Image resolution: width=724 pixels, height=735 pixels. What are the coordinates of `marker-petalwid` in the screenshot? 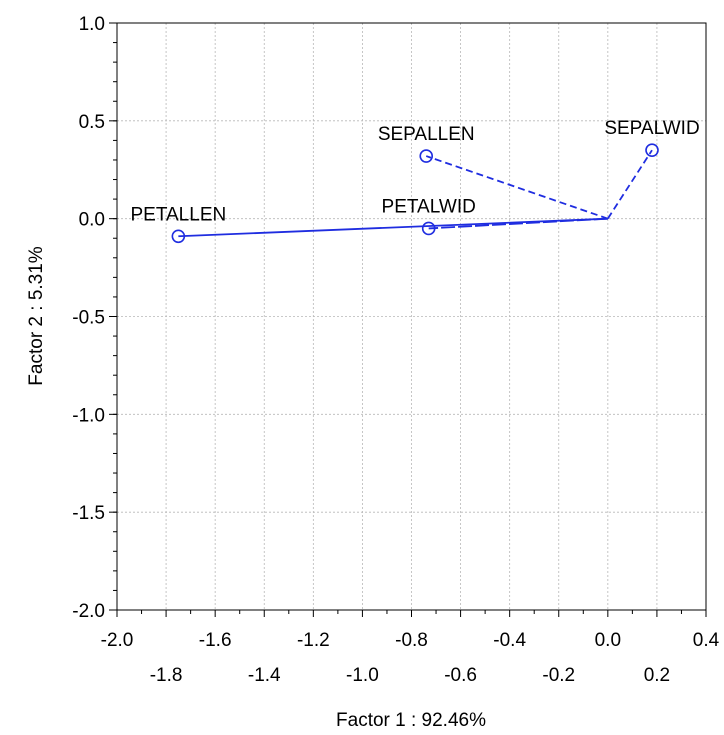 It's located at (428, 228).